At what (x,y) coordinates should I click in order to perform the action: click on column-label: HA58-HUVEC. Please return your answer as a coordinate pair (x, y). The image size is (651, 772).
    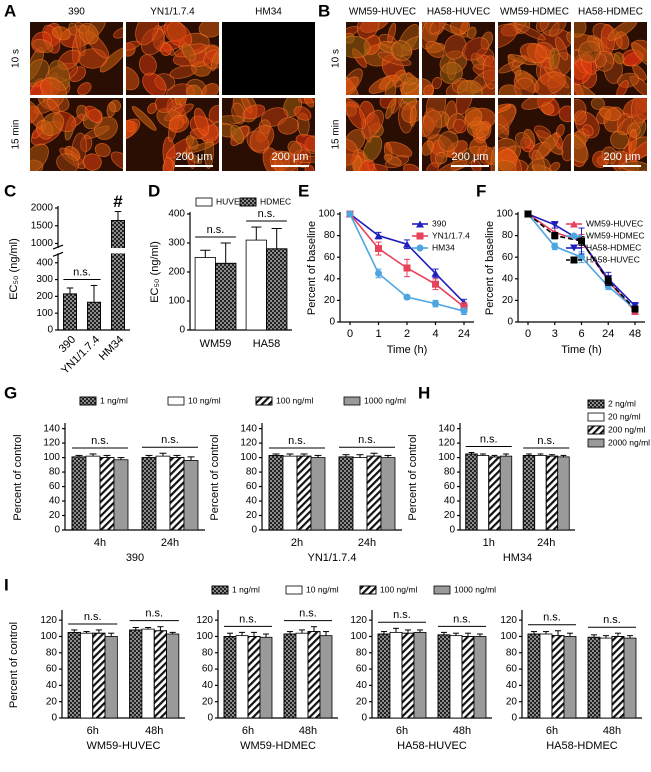
    Looking at the image, I should click on (458, 12).